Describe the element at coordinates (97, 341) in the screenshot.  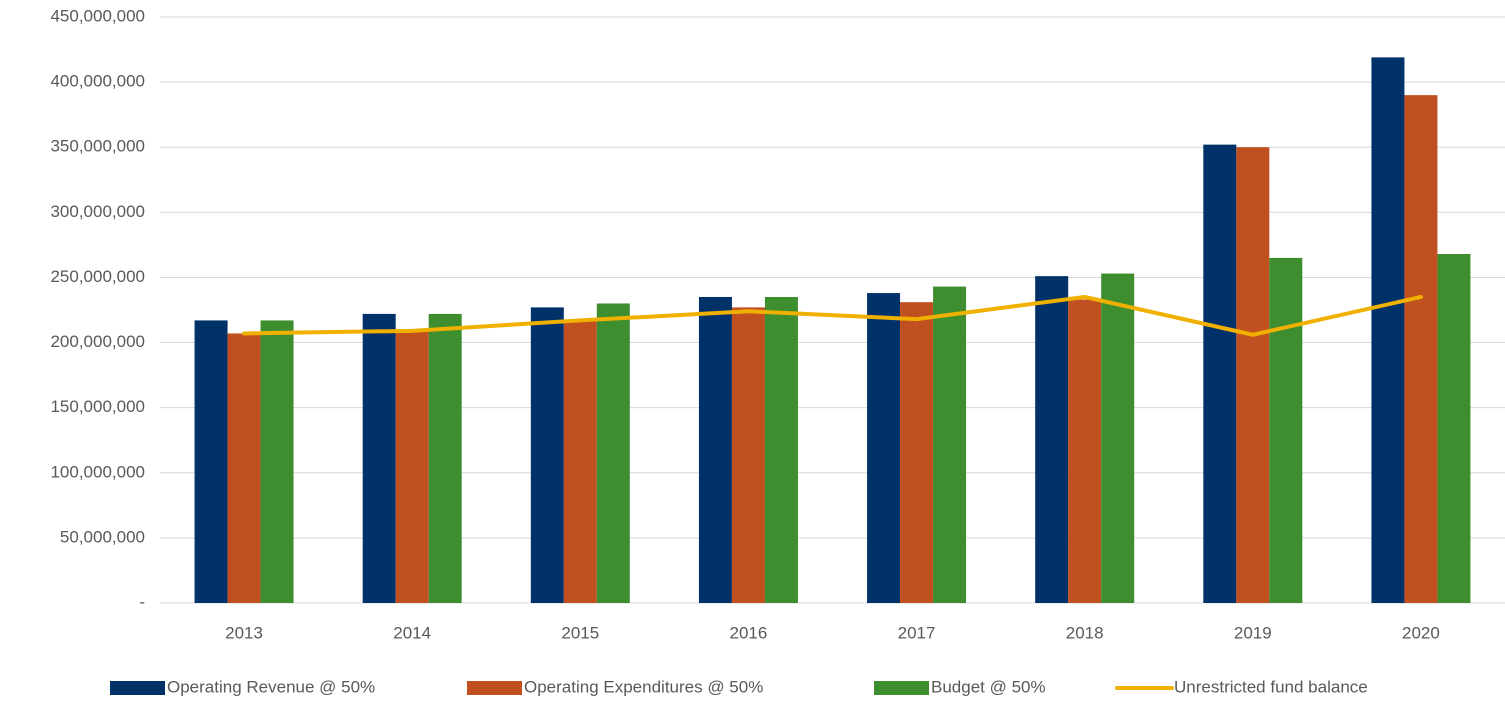
I see `y-tick-label: 200,000,000` at that location.